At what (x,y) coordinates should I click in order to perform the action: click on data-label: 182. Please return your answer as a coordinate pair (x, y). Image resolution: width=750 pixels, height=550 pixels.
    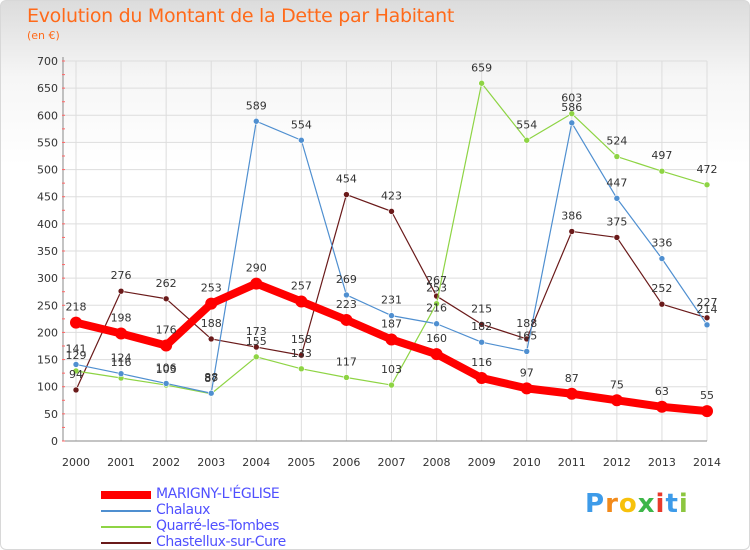
    Looking at the image, I should click on (481, 326).